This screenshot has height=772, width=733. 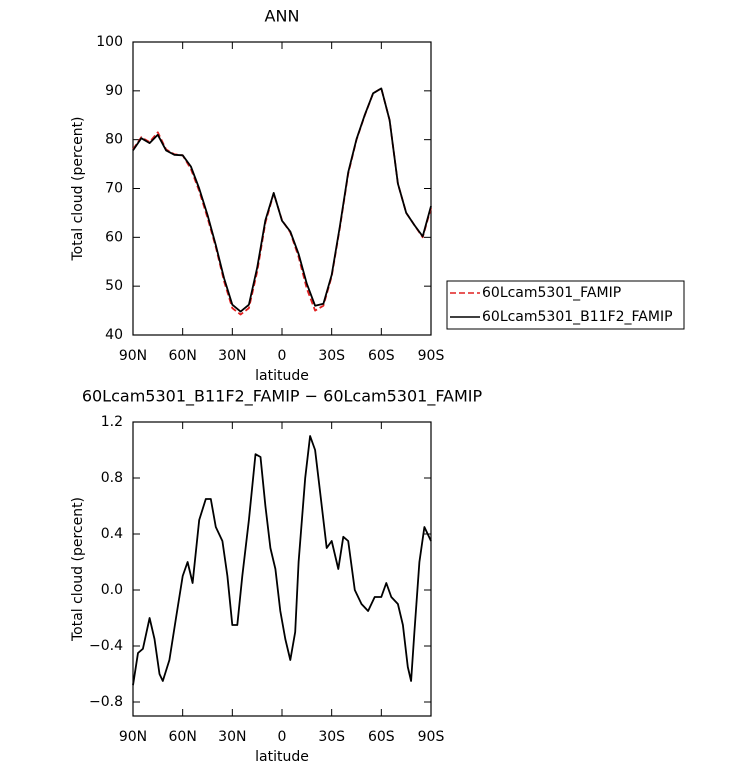 I want to click on y-tick-label: −0.8, so click(x=106, y=702).